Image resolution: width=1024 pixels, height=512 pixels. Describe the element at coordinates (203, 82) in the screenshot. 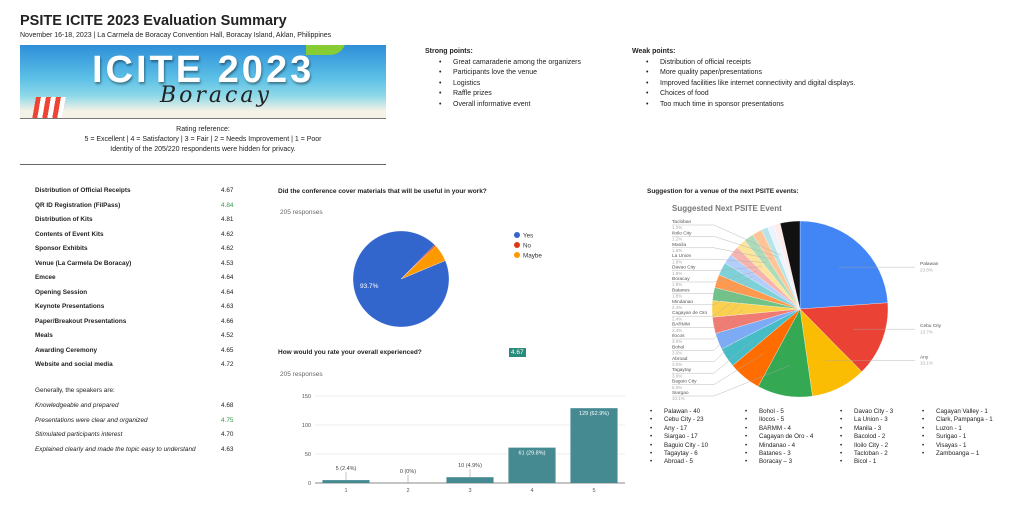

I see `event-banner: ICITE 2023 Boracay` at that location.